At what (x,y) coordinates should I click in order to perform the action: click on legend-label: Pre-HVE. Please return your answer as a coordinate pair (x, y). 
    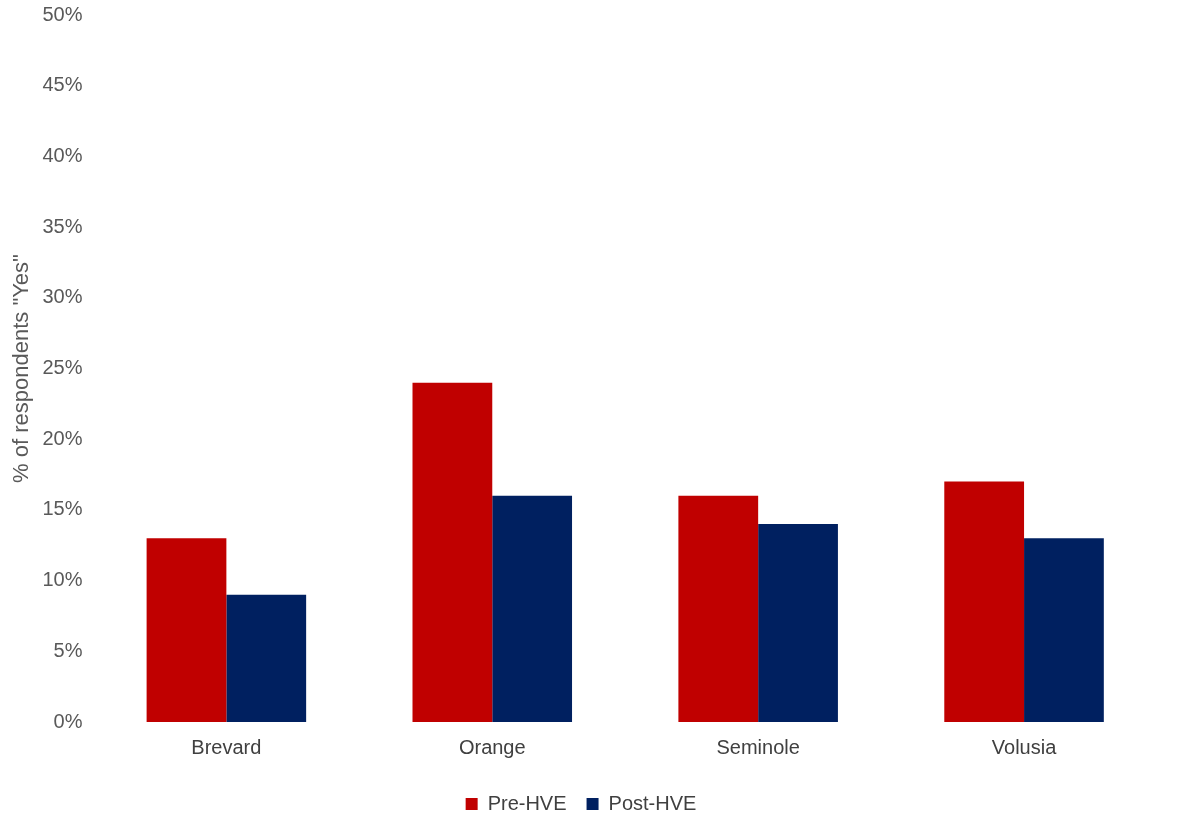
    Looking at the image, I should click on (527, 802).